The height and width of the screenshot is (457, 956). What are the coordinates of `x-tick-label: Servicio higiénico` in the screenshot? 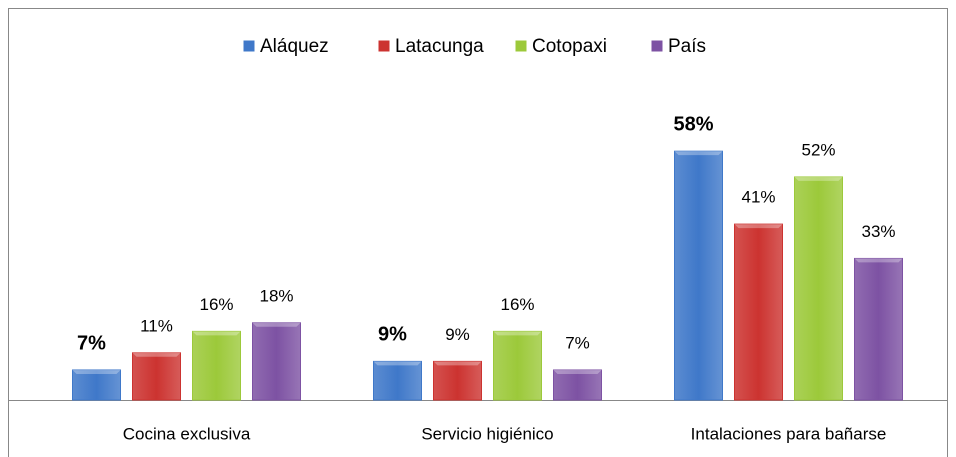 It's located at (487, 433).